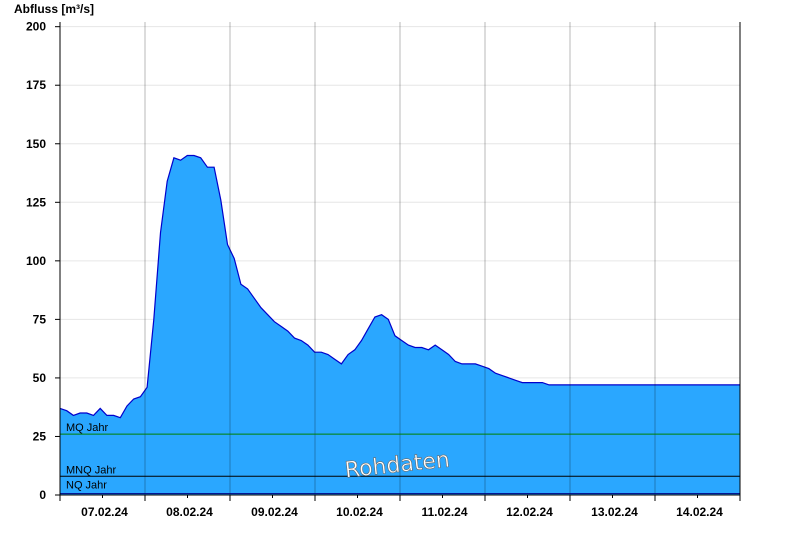  Describe the element at coordinates (189, 512) in the screenshot. I see `x-tick-label: 08.02.24` at that location.